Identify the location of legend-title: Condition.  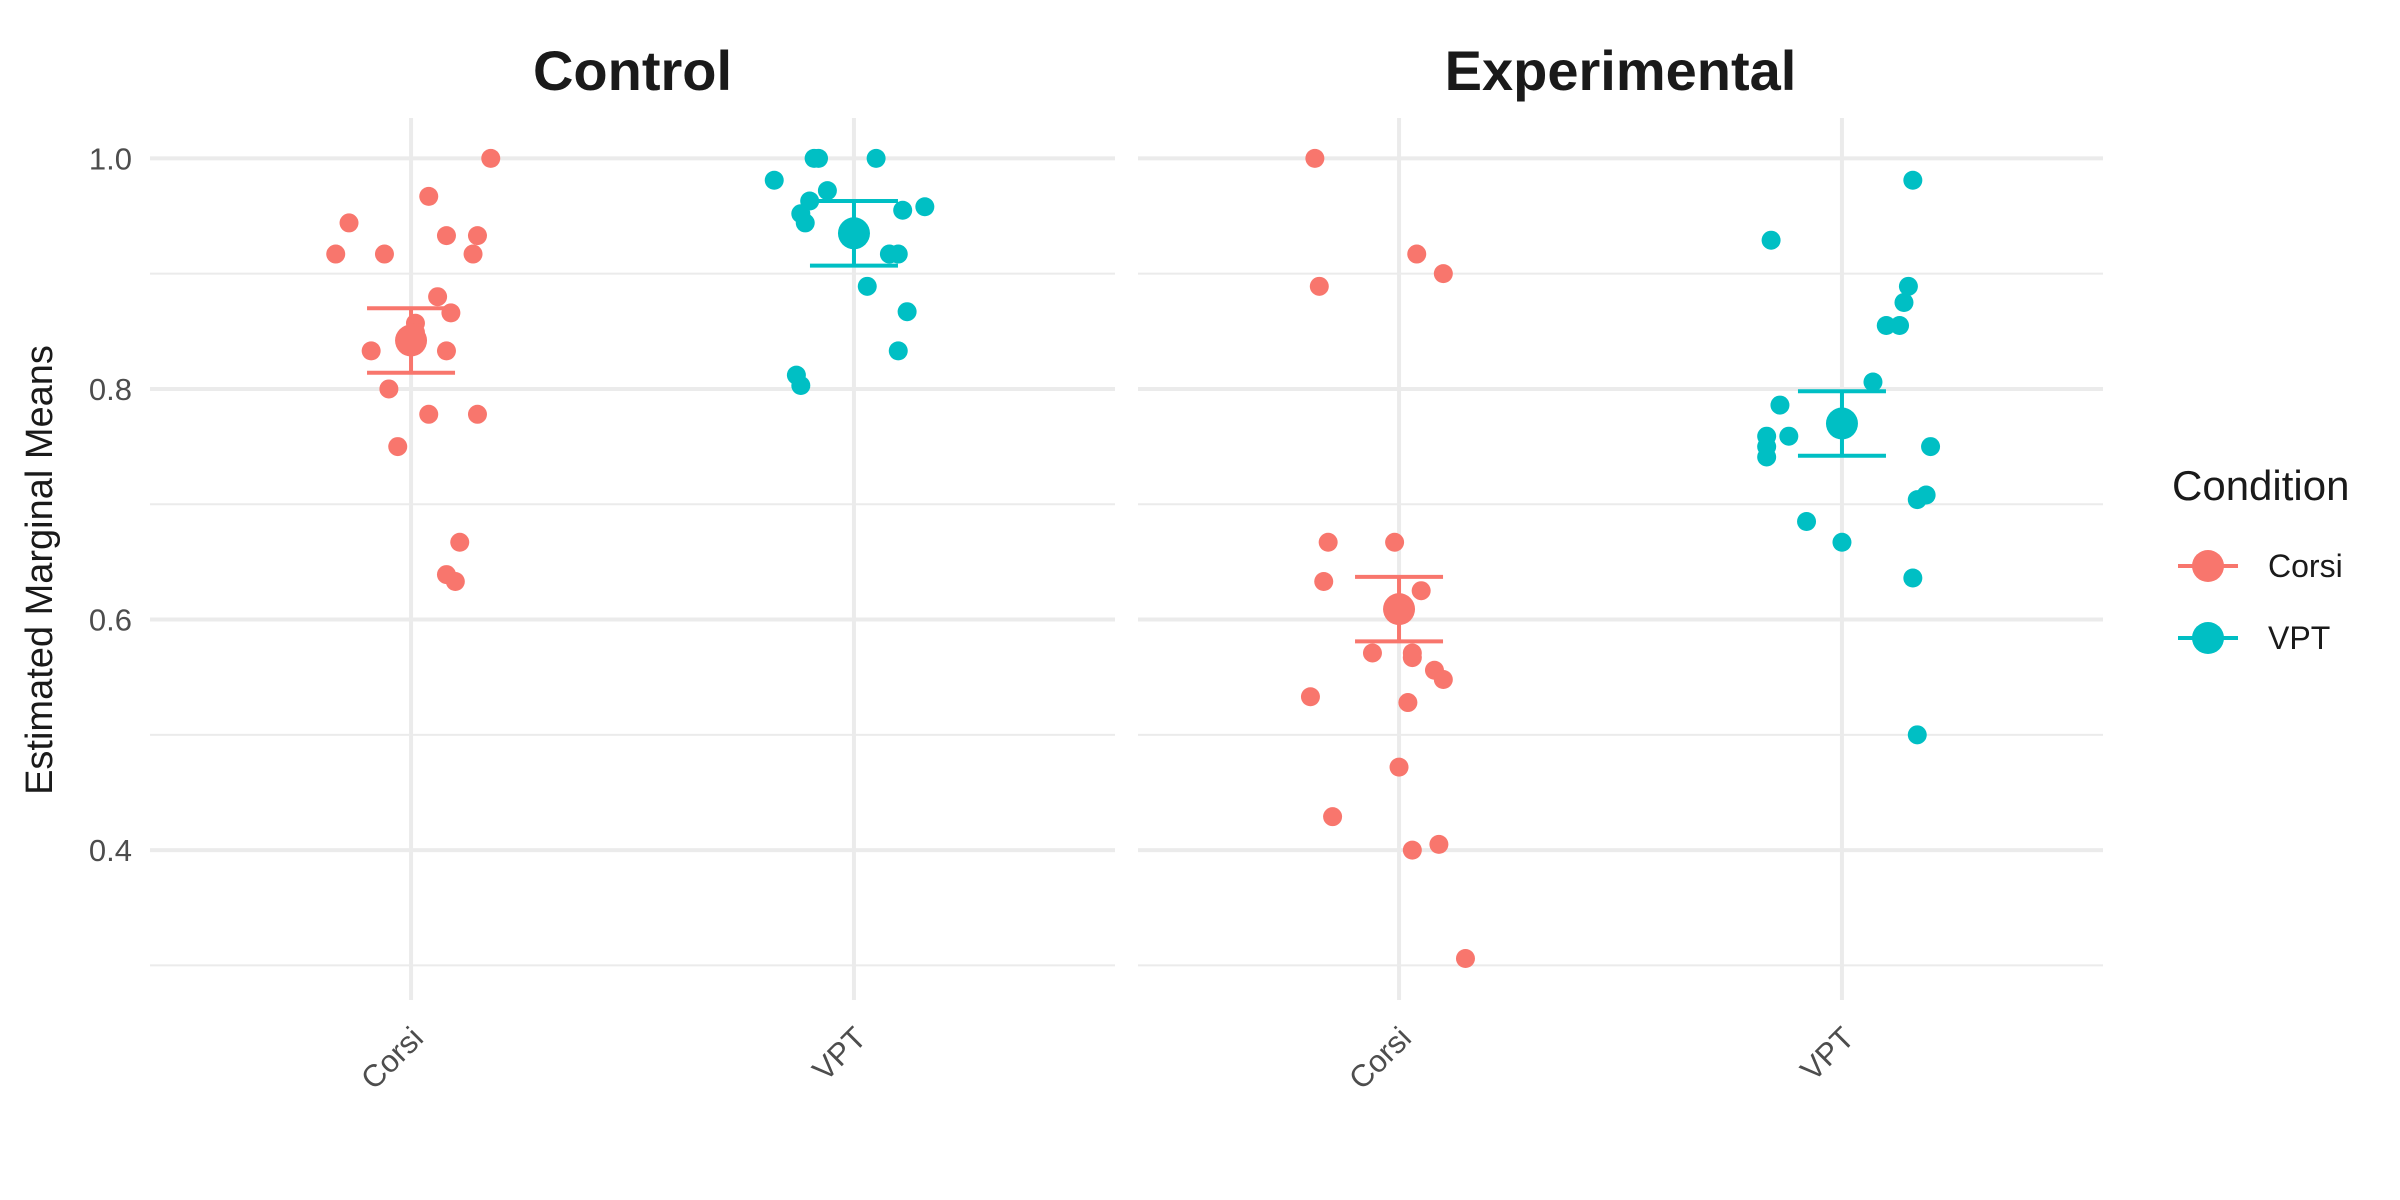
(2260, 485).